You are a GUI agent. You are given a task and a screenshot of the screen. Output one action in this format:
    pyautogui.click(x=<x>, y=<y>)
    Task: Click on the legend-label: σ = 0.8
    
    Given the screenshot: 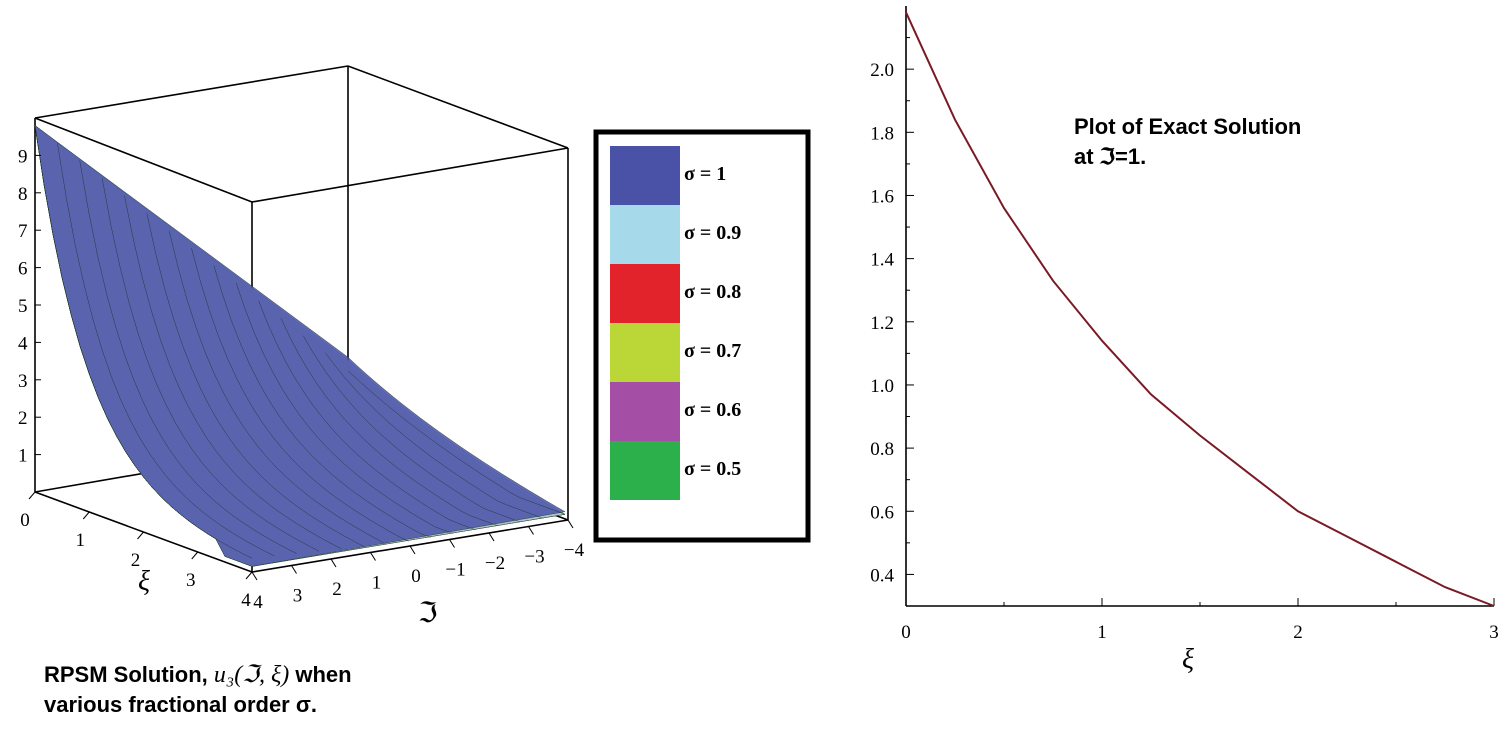 What is the action you would take?
    pyautogui.click(x=712, y=292)
    